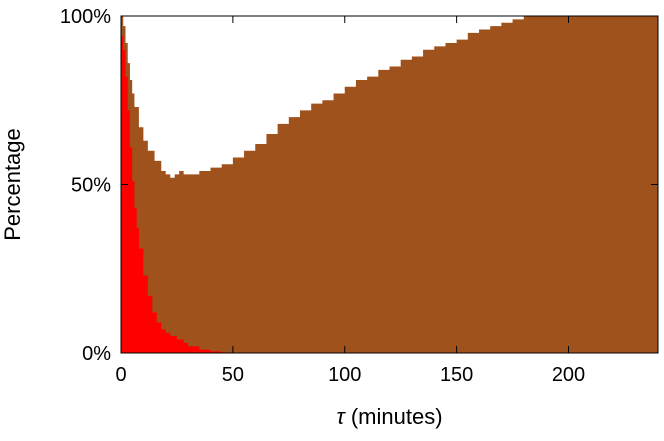 This screenshot has width=664, height=441. What do you see at coordinates (341, 416) in the screenshot?
I see `x-axis-label-symbol: τ` at bounding box center [341, 416].